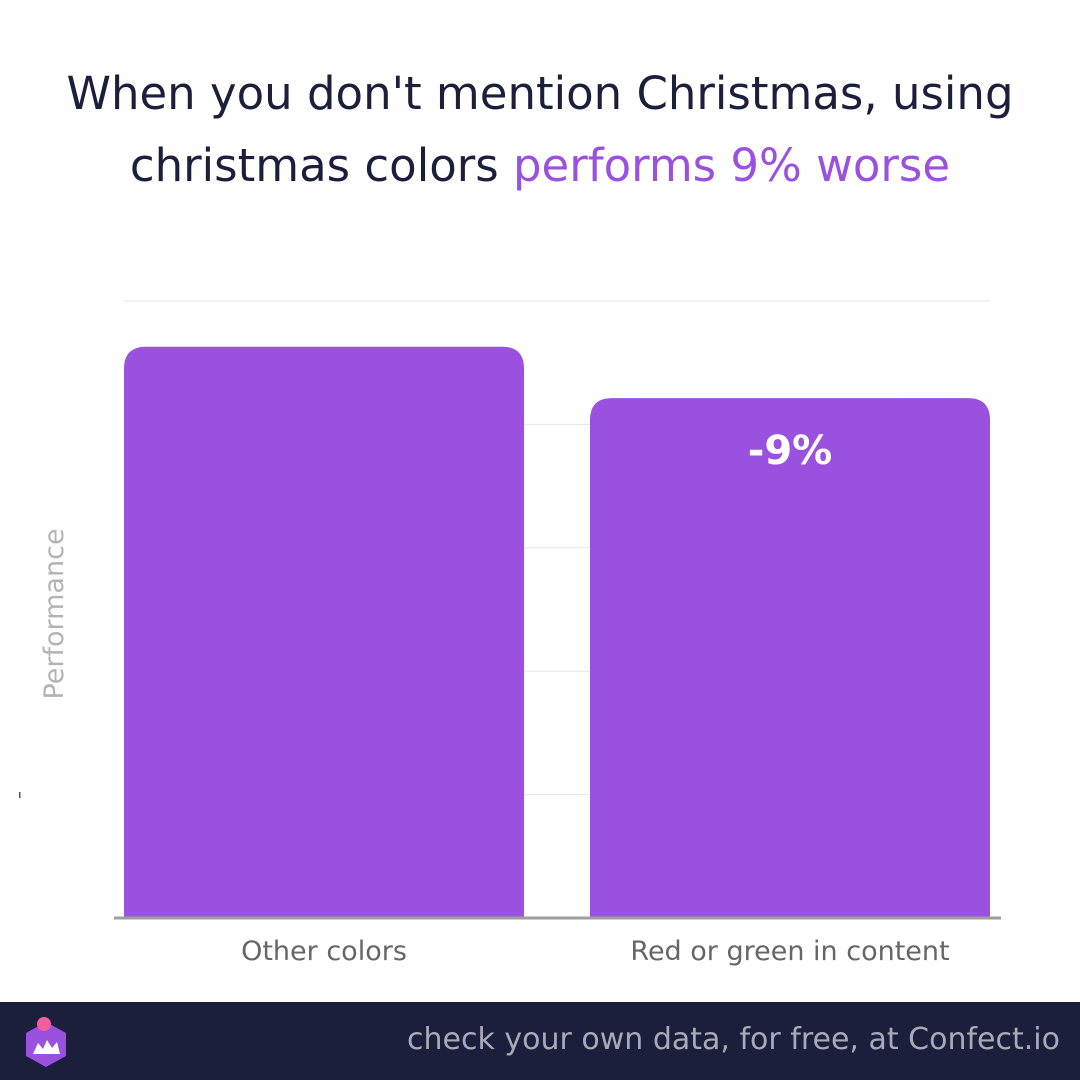 This screenshot has width=1080, height=1080. Describe the element at coordinates (54, 613) in the screenshot. I see `y-axis-label: Performance` at that location.